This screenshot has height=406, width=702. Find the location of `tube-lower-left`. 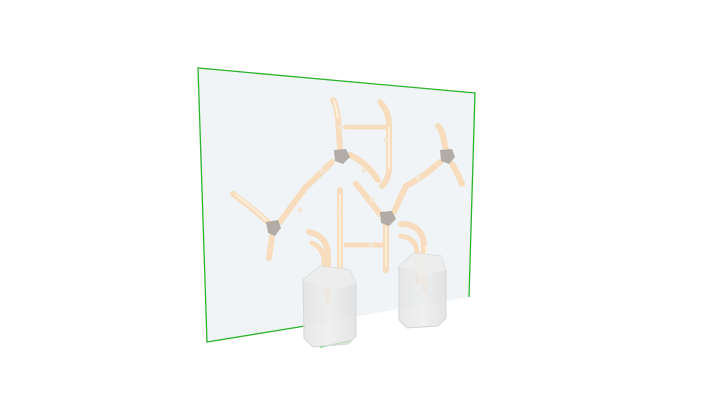

tube-lower-left is located at coordinates (368, 199).